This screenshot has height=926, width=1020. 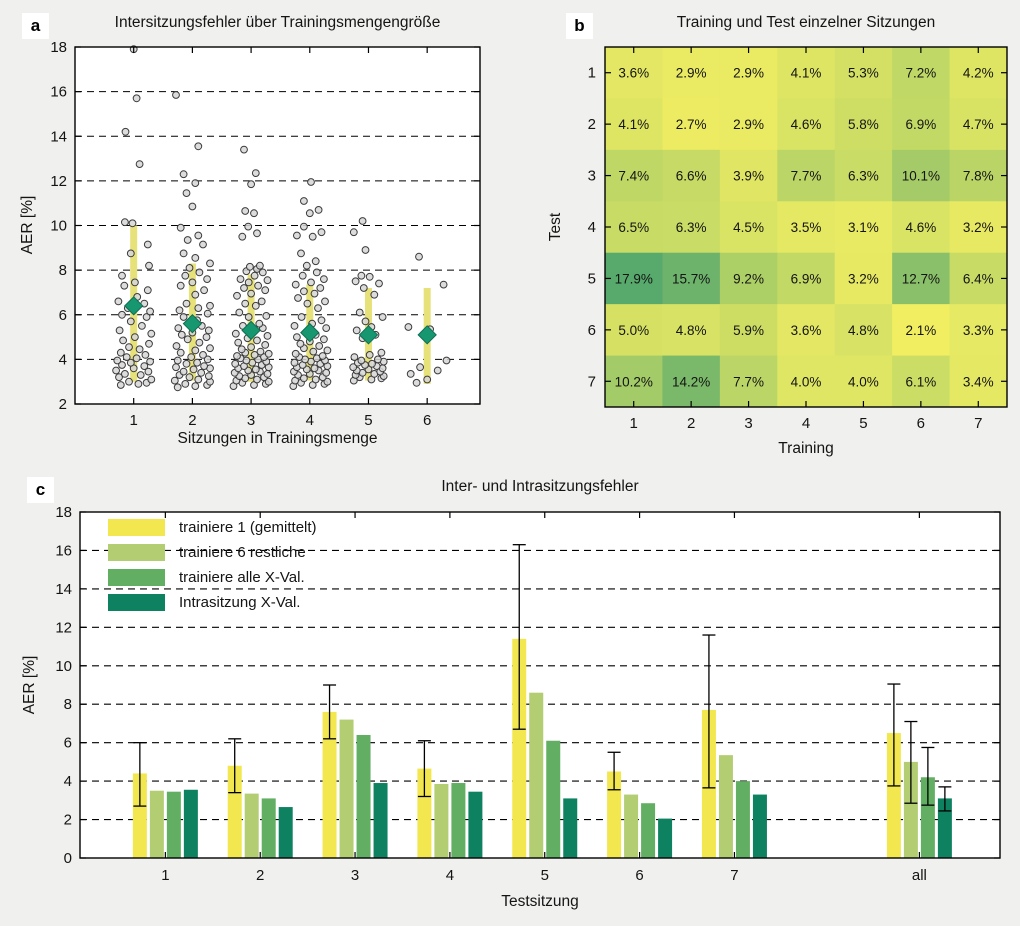 What do you see at coordinates (691, 176) in the screenshot?
I see `heatmap-cell-label: 6.6%` at bounding box center [691, 176].